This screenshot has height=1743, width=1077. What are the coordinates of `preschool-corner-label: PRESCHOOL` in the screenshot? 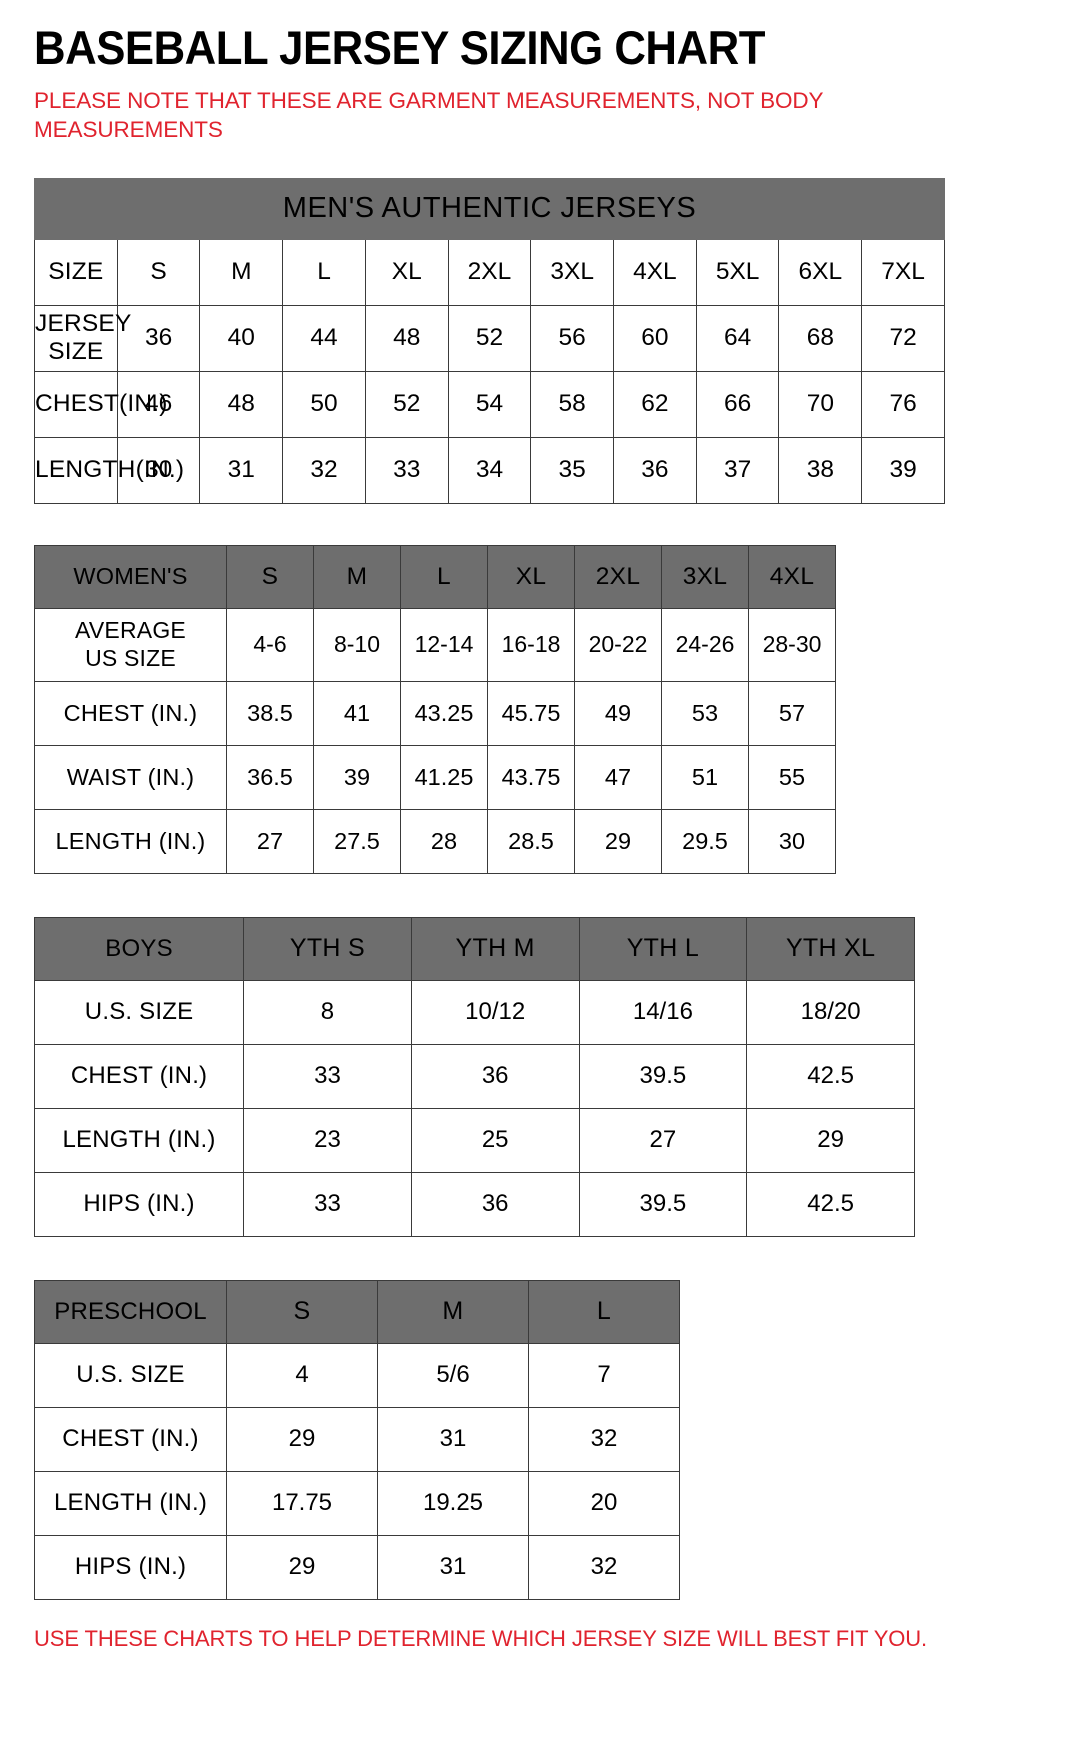 It's located at (130, 1311).